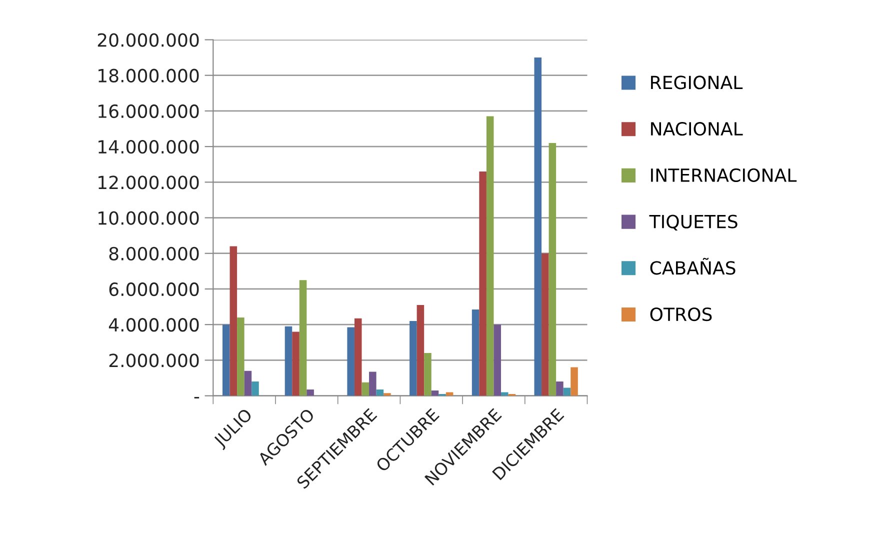 The height and width of the screenshot is (552, 870). I want to click on legend-label: NACIONAL, so click(697, 129).